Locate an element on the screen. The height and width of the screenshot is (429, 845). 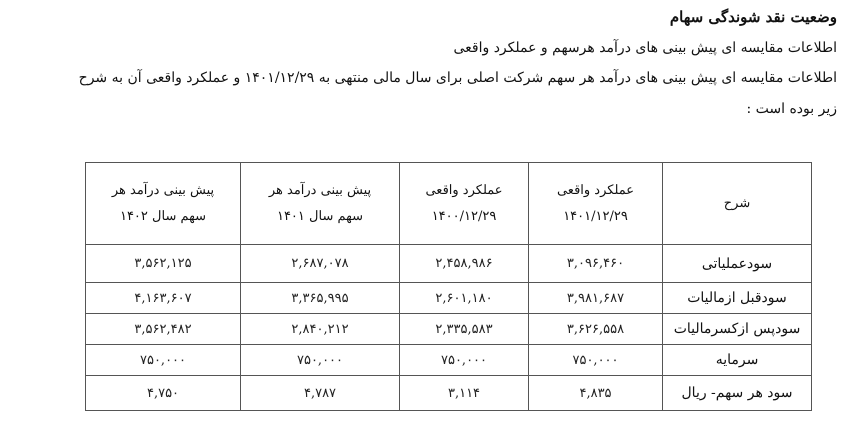
cell: ۳,۵۶۲,۴۸۲ is located at coordinates (163, 329).